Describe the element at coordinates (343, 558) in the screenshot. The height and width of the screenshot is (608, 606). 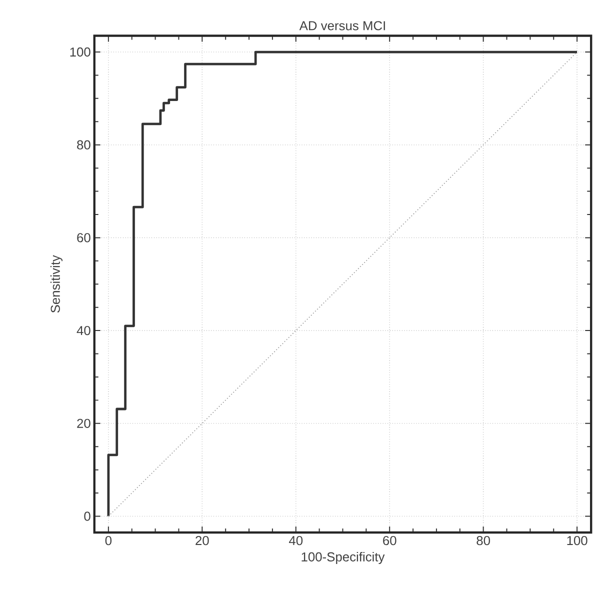
I see `x-axis-title: 100-Specificity` at that location.